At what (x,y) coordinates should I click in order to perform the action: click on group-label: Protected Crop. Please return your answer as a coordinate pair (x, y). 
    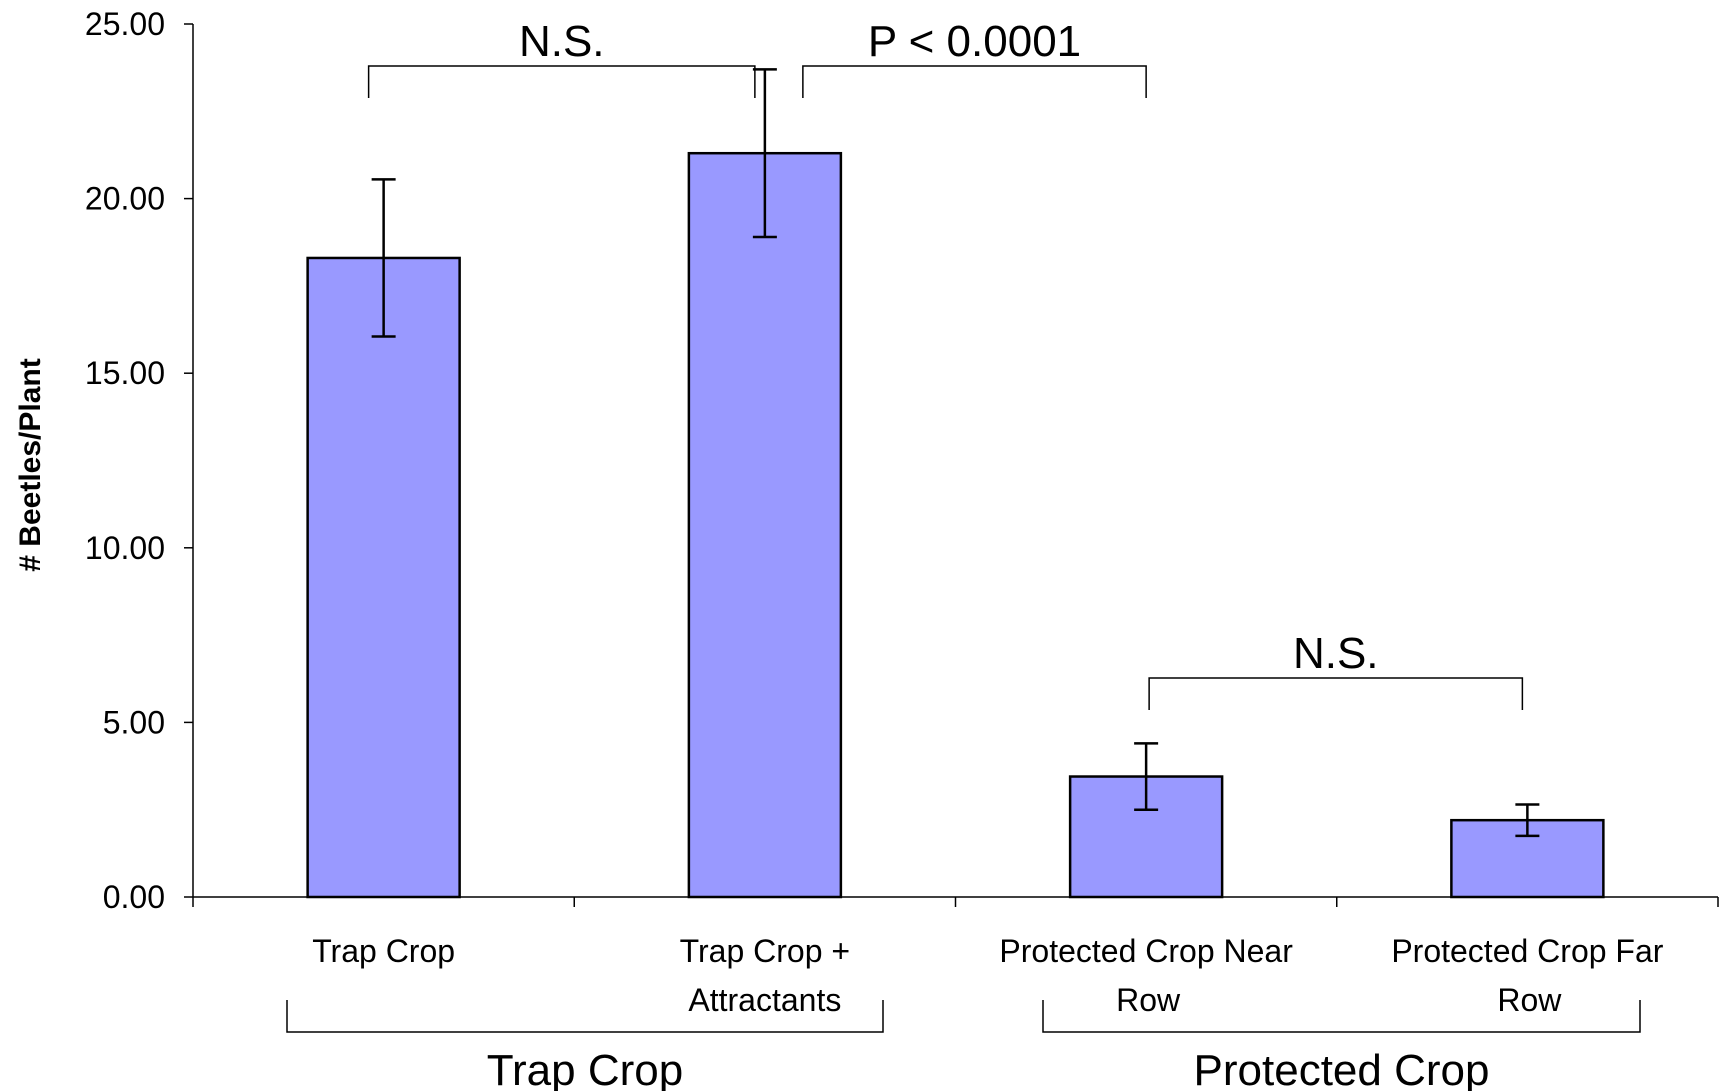
    Looking at the image, I should click on (1342, 1068).